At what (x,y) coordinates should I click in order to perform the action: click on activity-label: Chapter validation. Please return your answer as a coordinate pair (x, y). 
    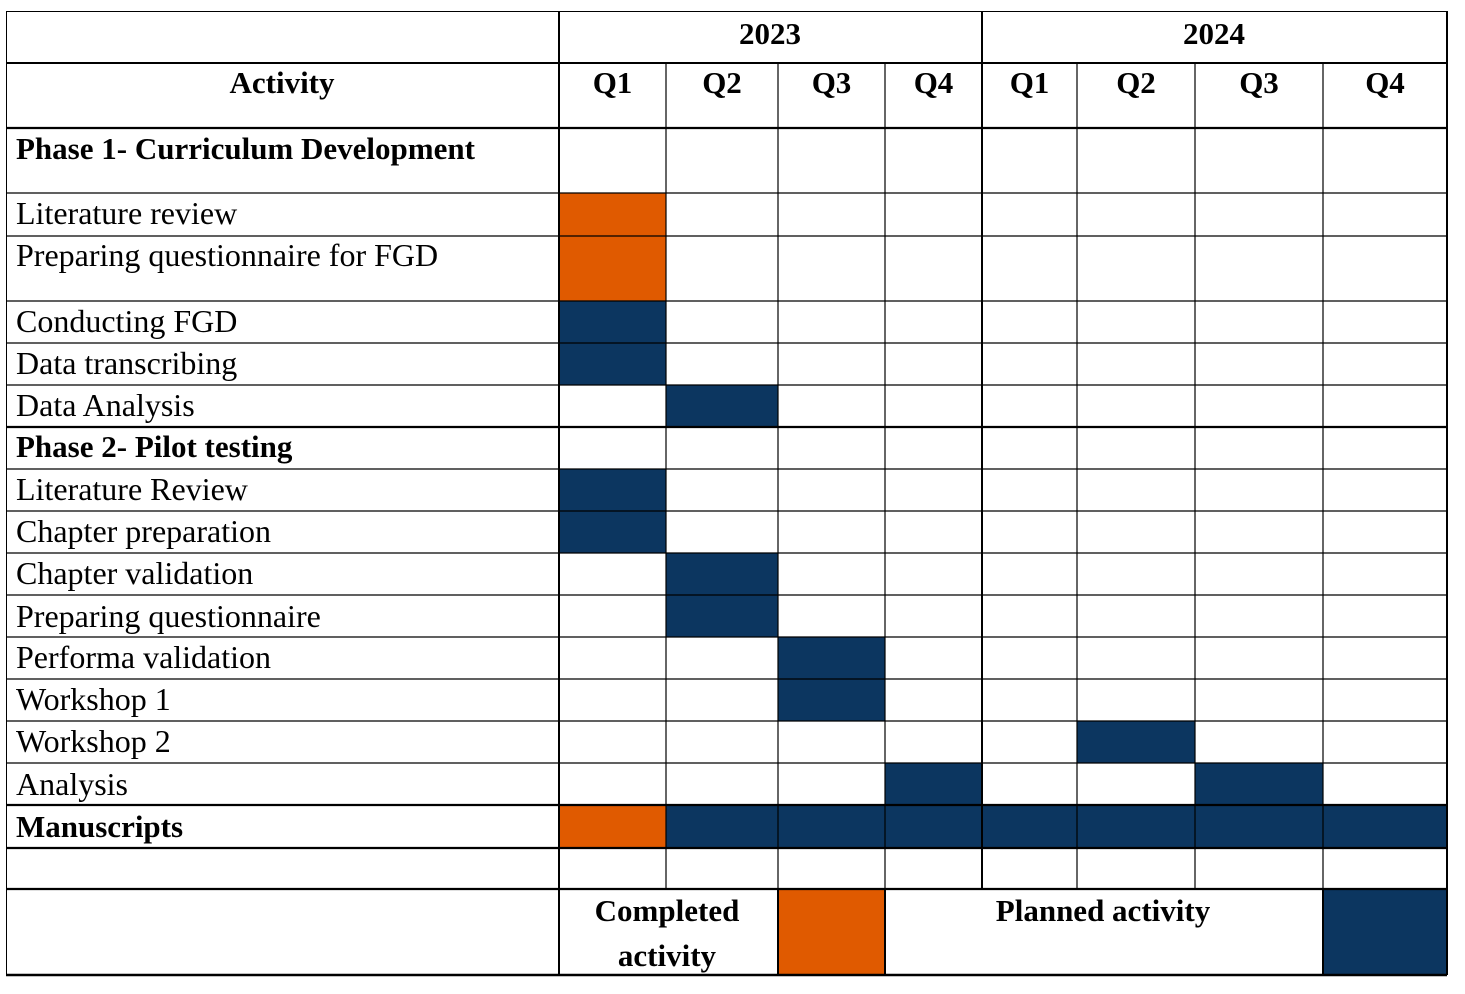
    Looking at the image, I should click on (134, 573).